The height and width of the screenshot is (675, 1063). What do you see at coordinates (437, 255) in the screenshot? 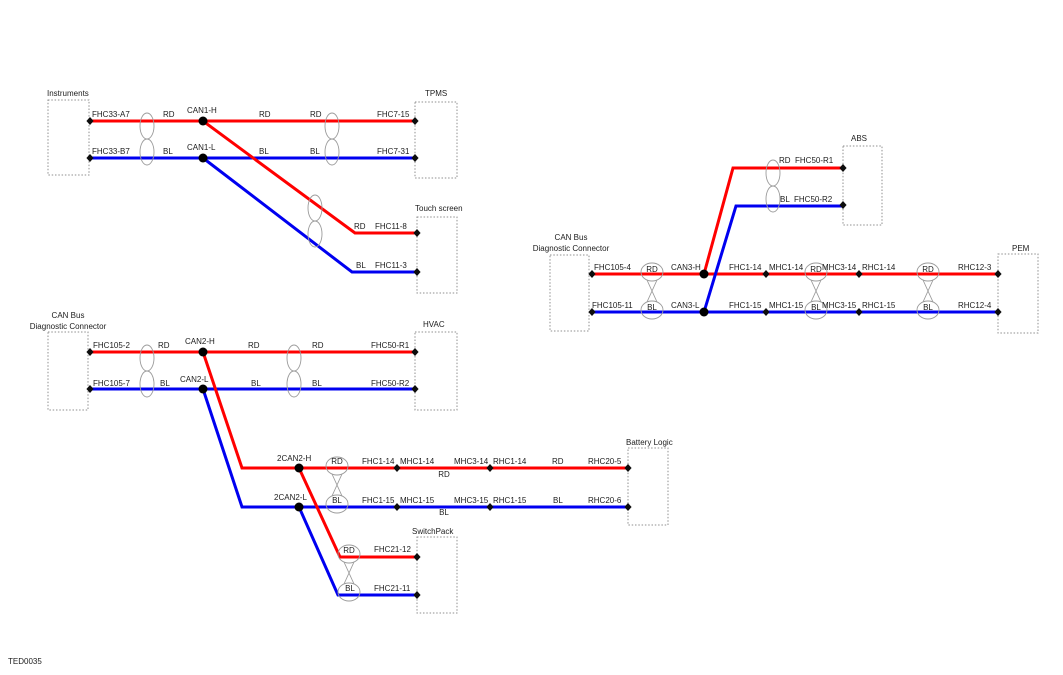
I see `touch-screen-connector-box` at bounding box center [437, 255].